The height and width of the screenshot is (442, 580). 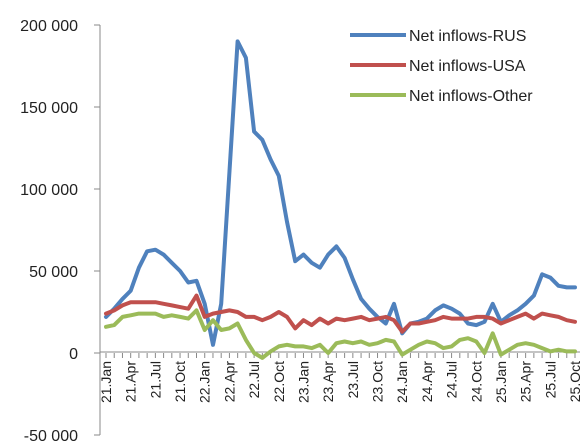 What do you see at coordinates (73, 354) in the screenshot?
I see `y-tick-label: 0` at bounding box center [73, 354].